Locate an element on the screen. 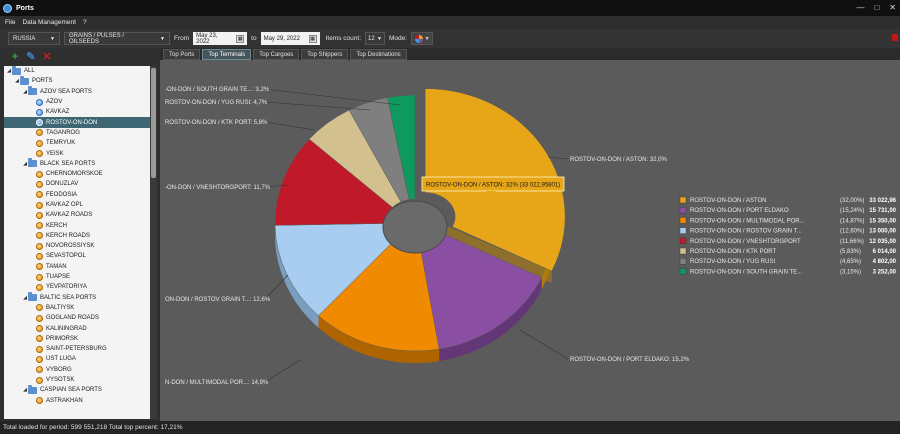 The height and width of the screenshot is (434, 900). tab-top-terminals: Top Terminals is located at coordinates (227, 54).